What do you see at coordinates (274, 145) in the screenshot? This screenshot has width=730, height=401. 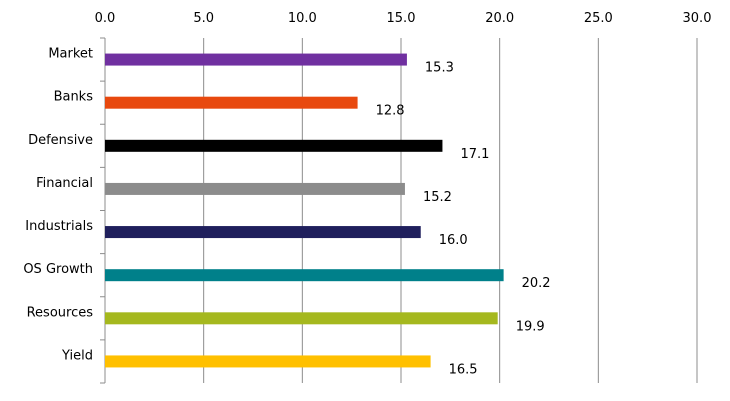 I see `bar-defensive` at bounding box center [274, 145].